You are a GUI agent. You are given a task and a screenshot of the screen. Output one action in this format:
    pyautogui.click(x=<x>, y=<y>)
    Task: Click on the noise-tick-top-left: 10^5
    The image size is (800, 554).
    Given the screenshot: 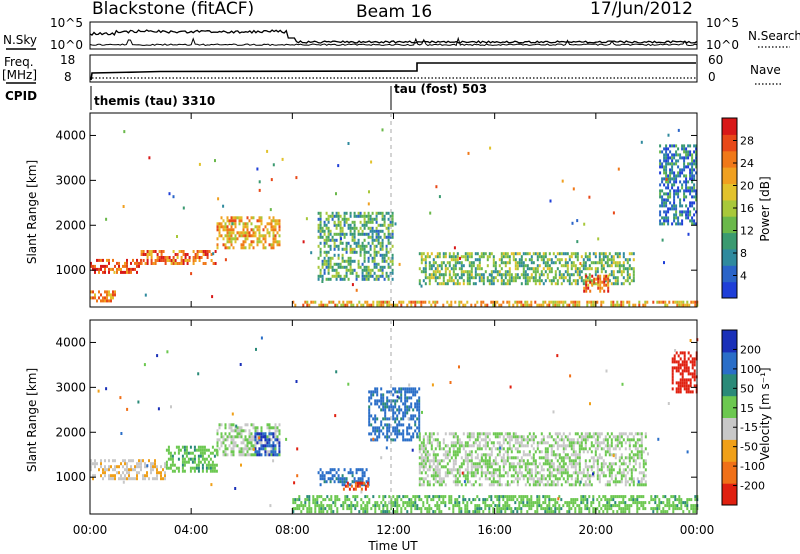 What is the action you would take?
    pyautogui.click(x=66, y=23)
    